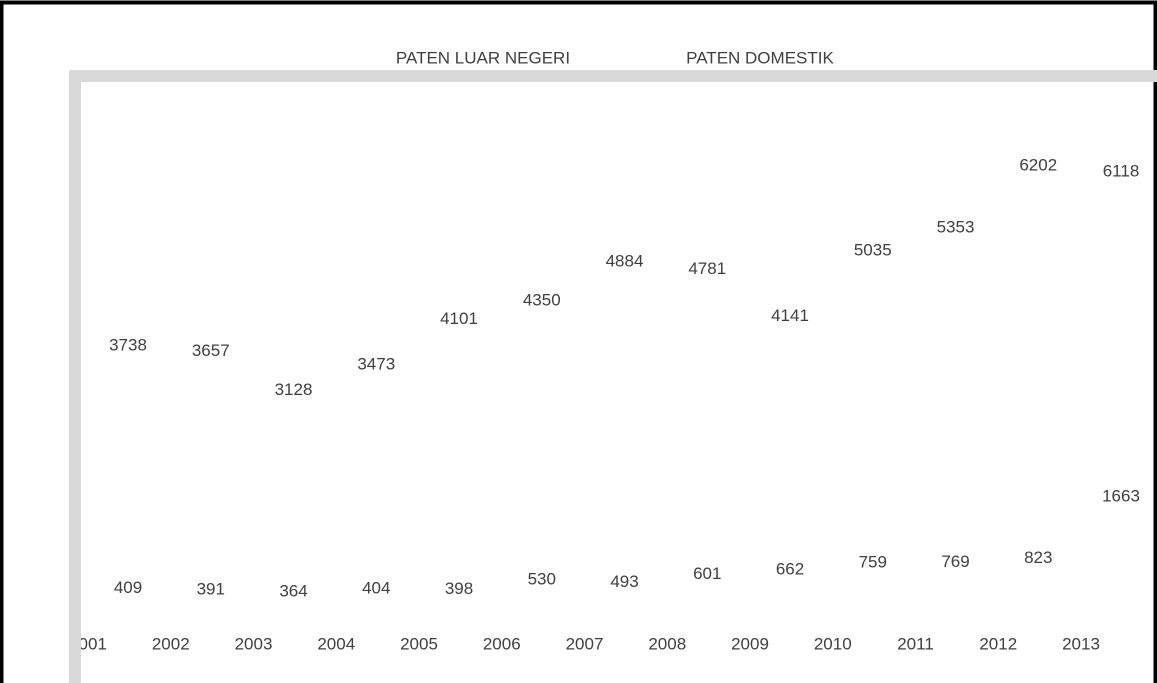 The height and width of the screenshot is (683, 1157). What do you see at coordinates (915, 643) in the screenshot?
I see `x-tick-label: 2011` at bounding box center [915, 643].